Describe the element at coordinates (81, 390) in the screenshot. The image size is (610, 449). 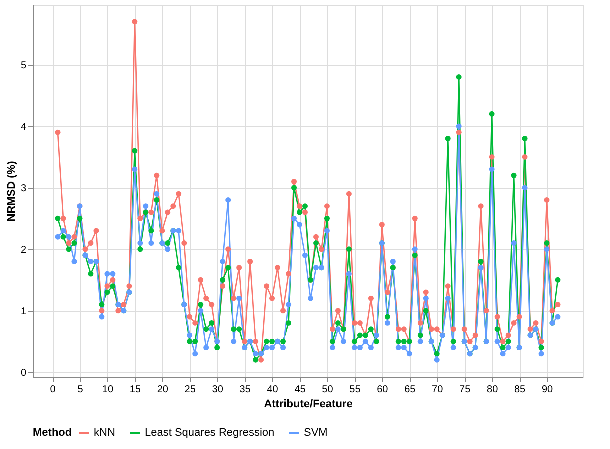
I see `x-tick-label: 5` at that location.